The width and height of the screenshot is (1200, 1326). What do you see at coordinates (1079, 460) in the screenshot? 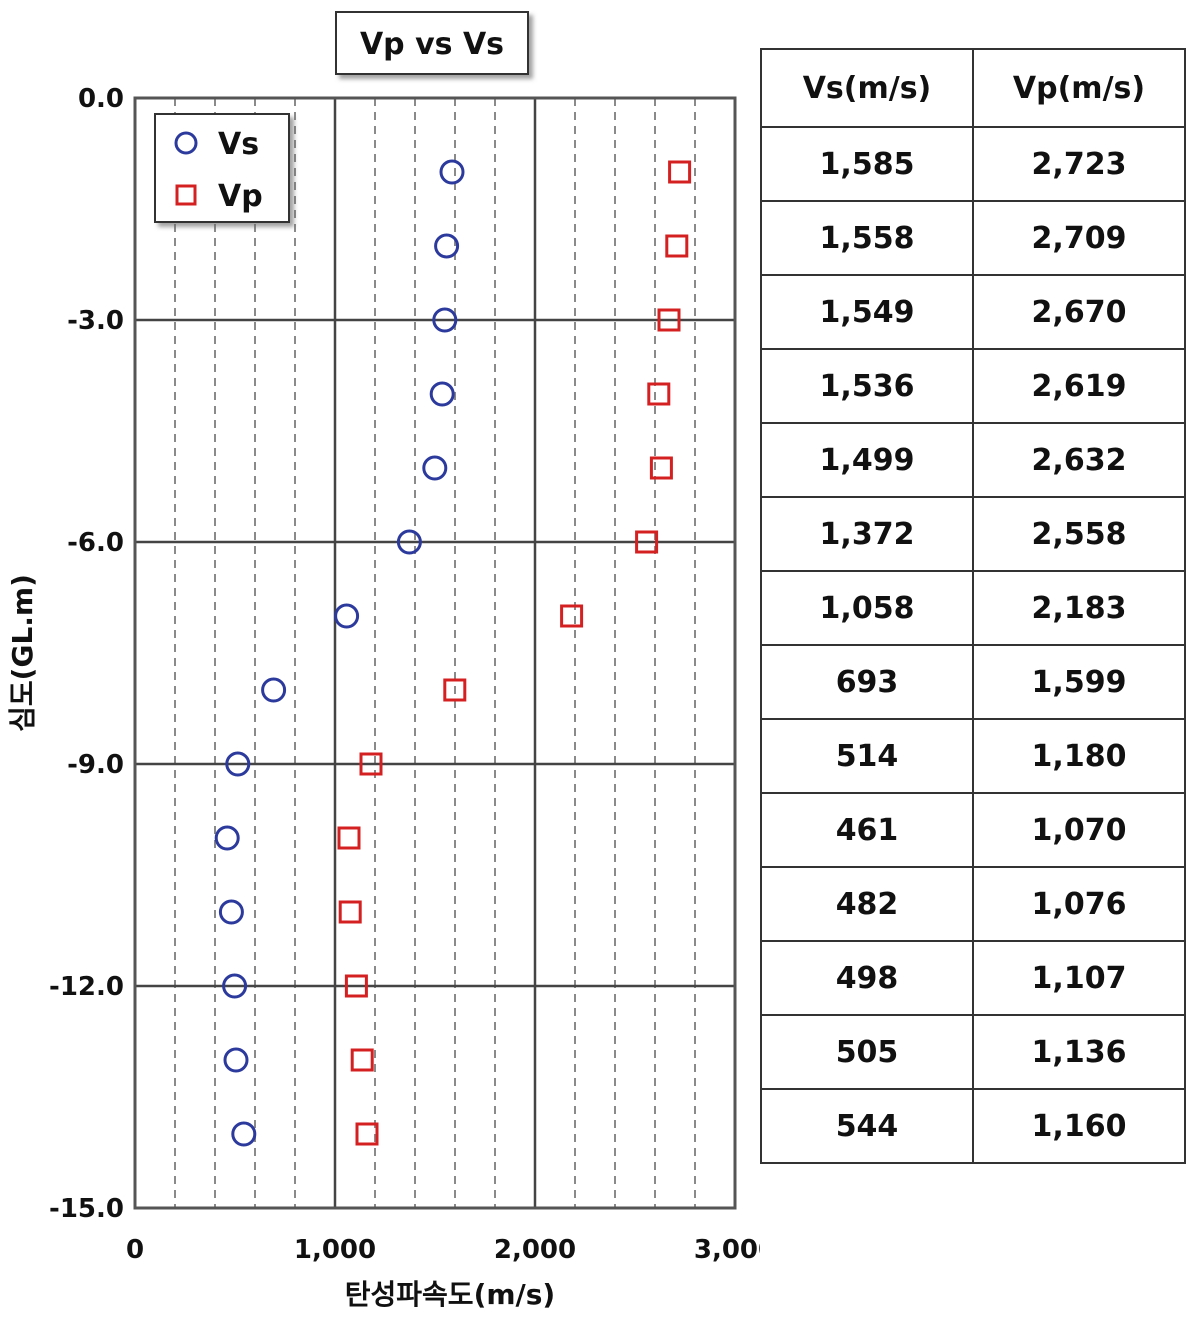
I see `table-cell-vp: 2,632` at bounding box center [1079, 460].